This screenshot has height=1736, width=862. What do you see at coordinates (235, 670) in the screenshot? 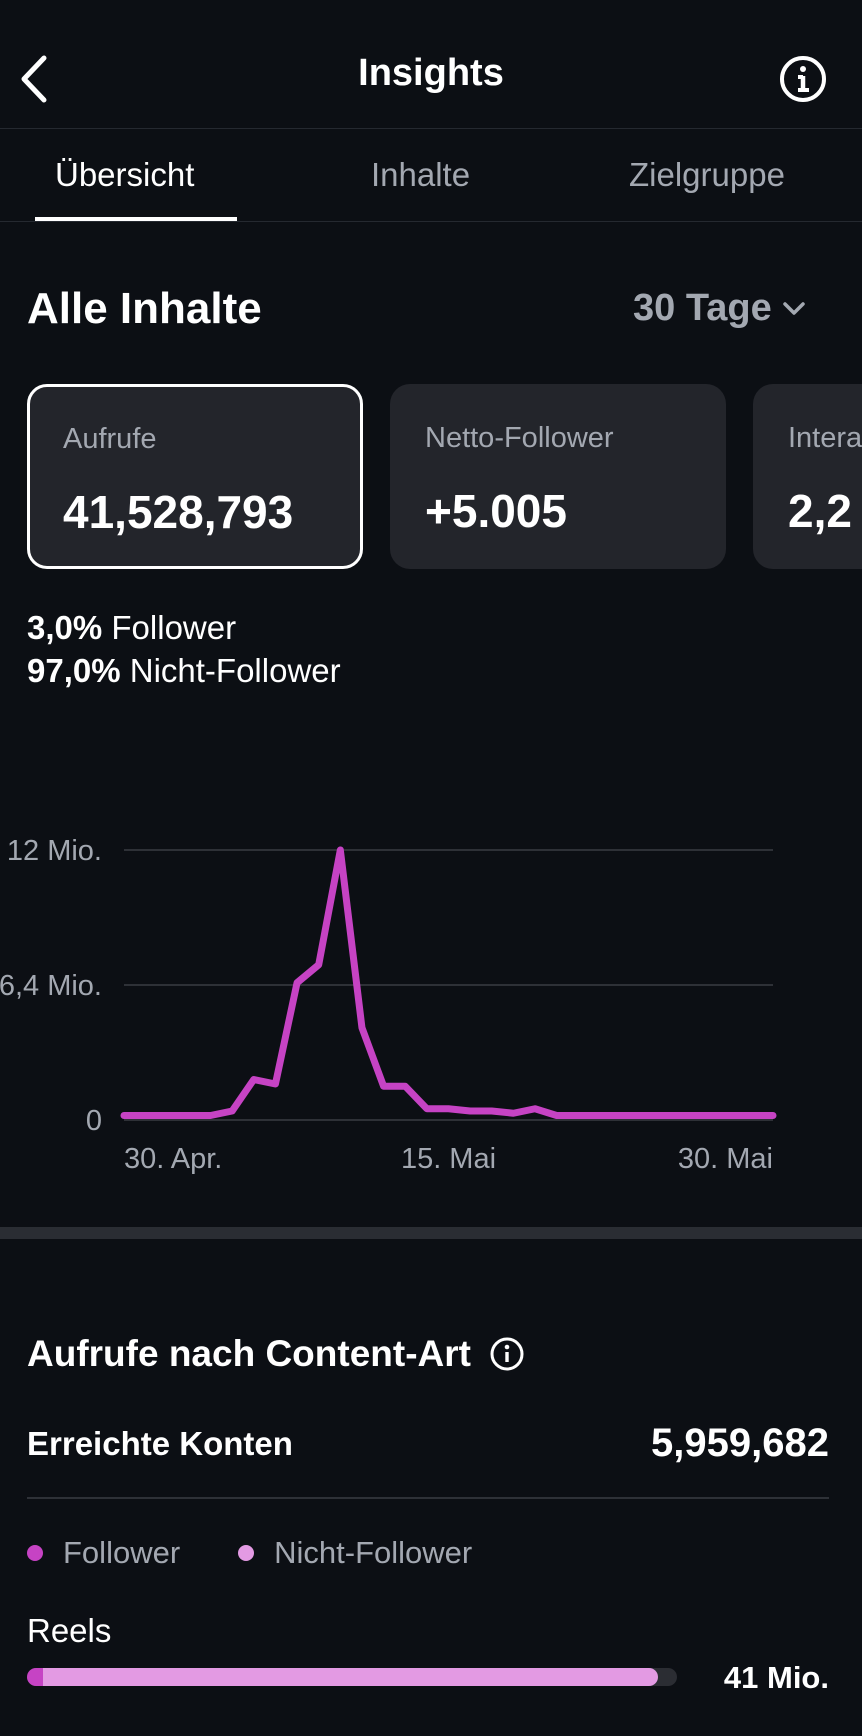
I see `non-follower-share-label: Nicht-Follower` at bounding box center [235, 670].